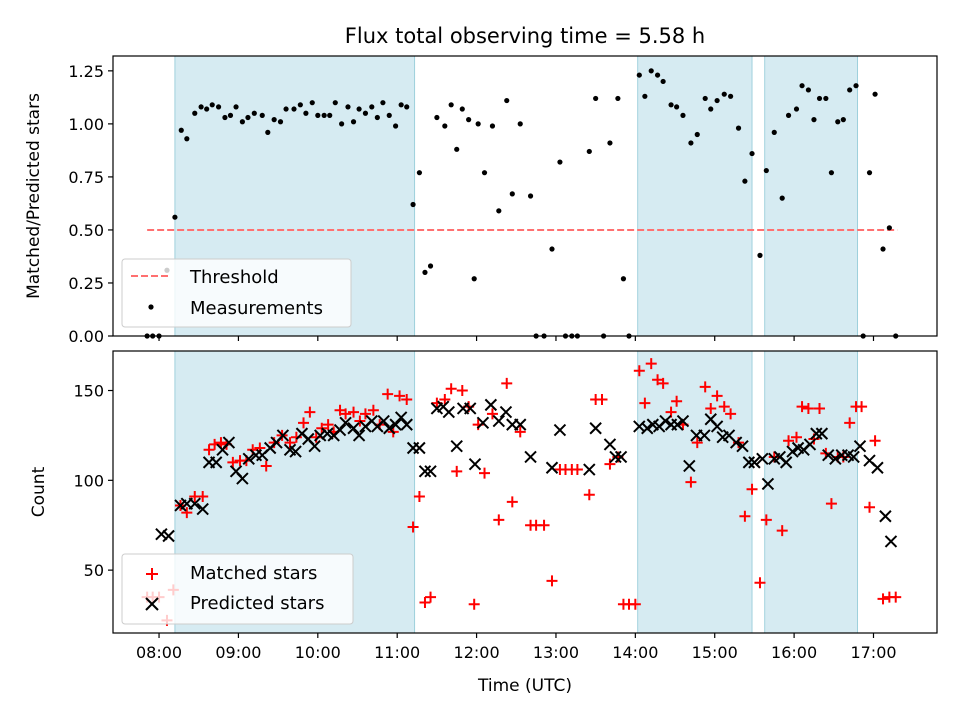 The height and width of the screenshot is (720, 960). Describe the element at coordinates (556, 652) in the screenshot. I see `bottom-xtick-label-5: 13:00` at that location.